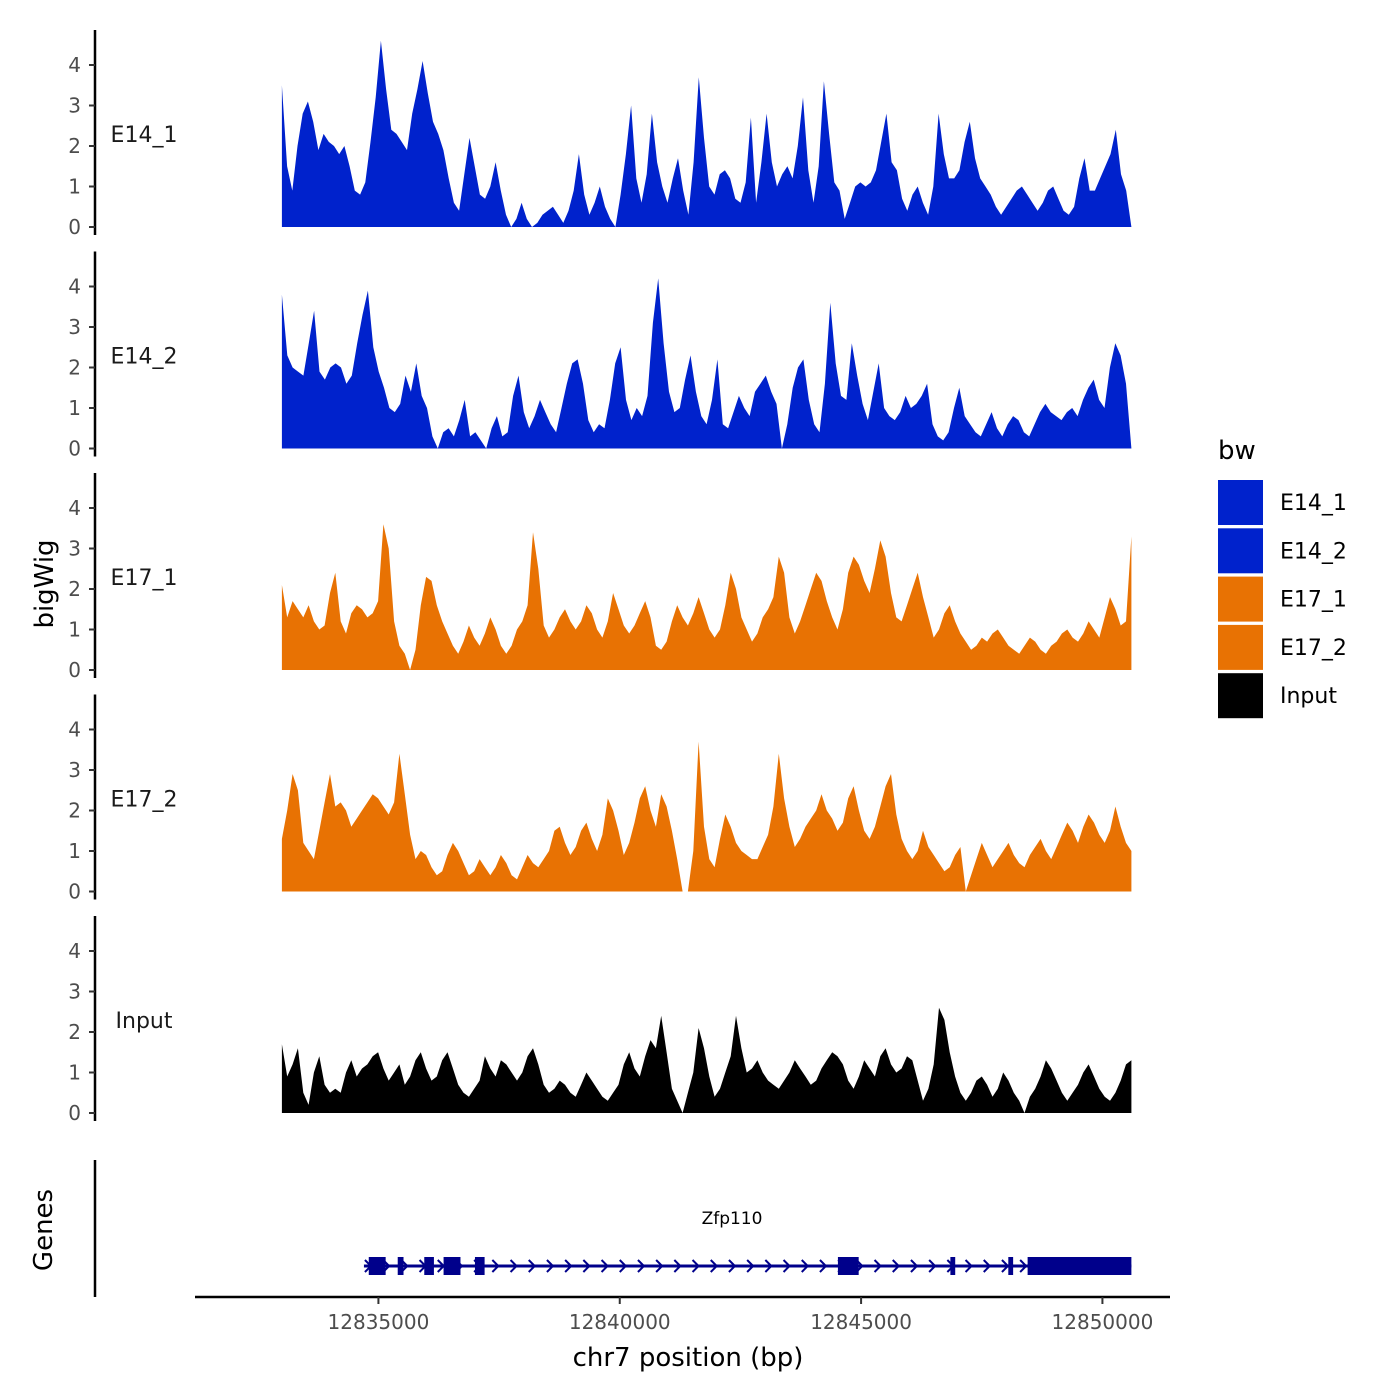 The height and width of the screenshot is (1400, 1400). Describe the element at coordinates (706, 1060) in the screenshot. I see `coverage-area-Input` at that location.